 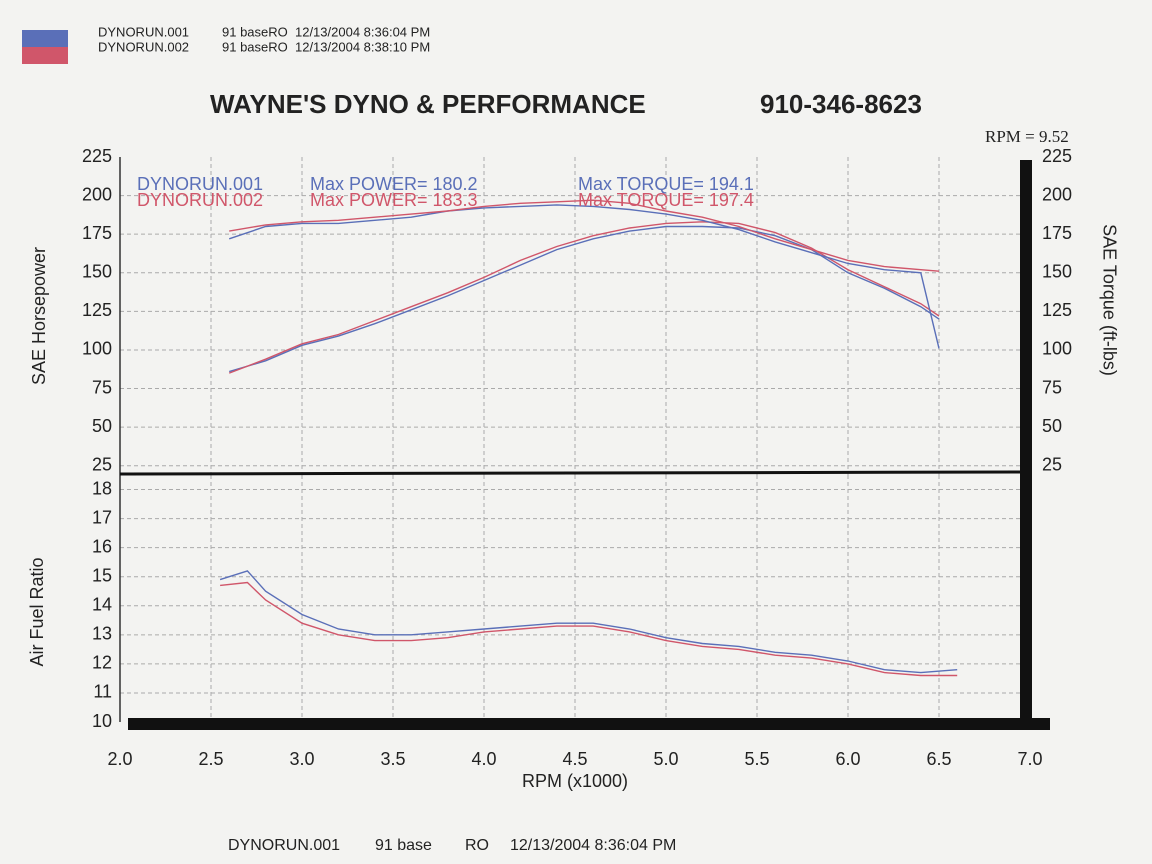 What do you see at coordinates (575, 473) in the screenshot?
I see `panel-divider` at bounding box center [575, 473].